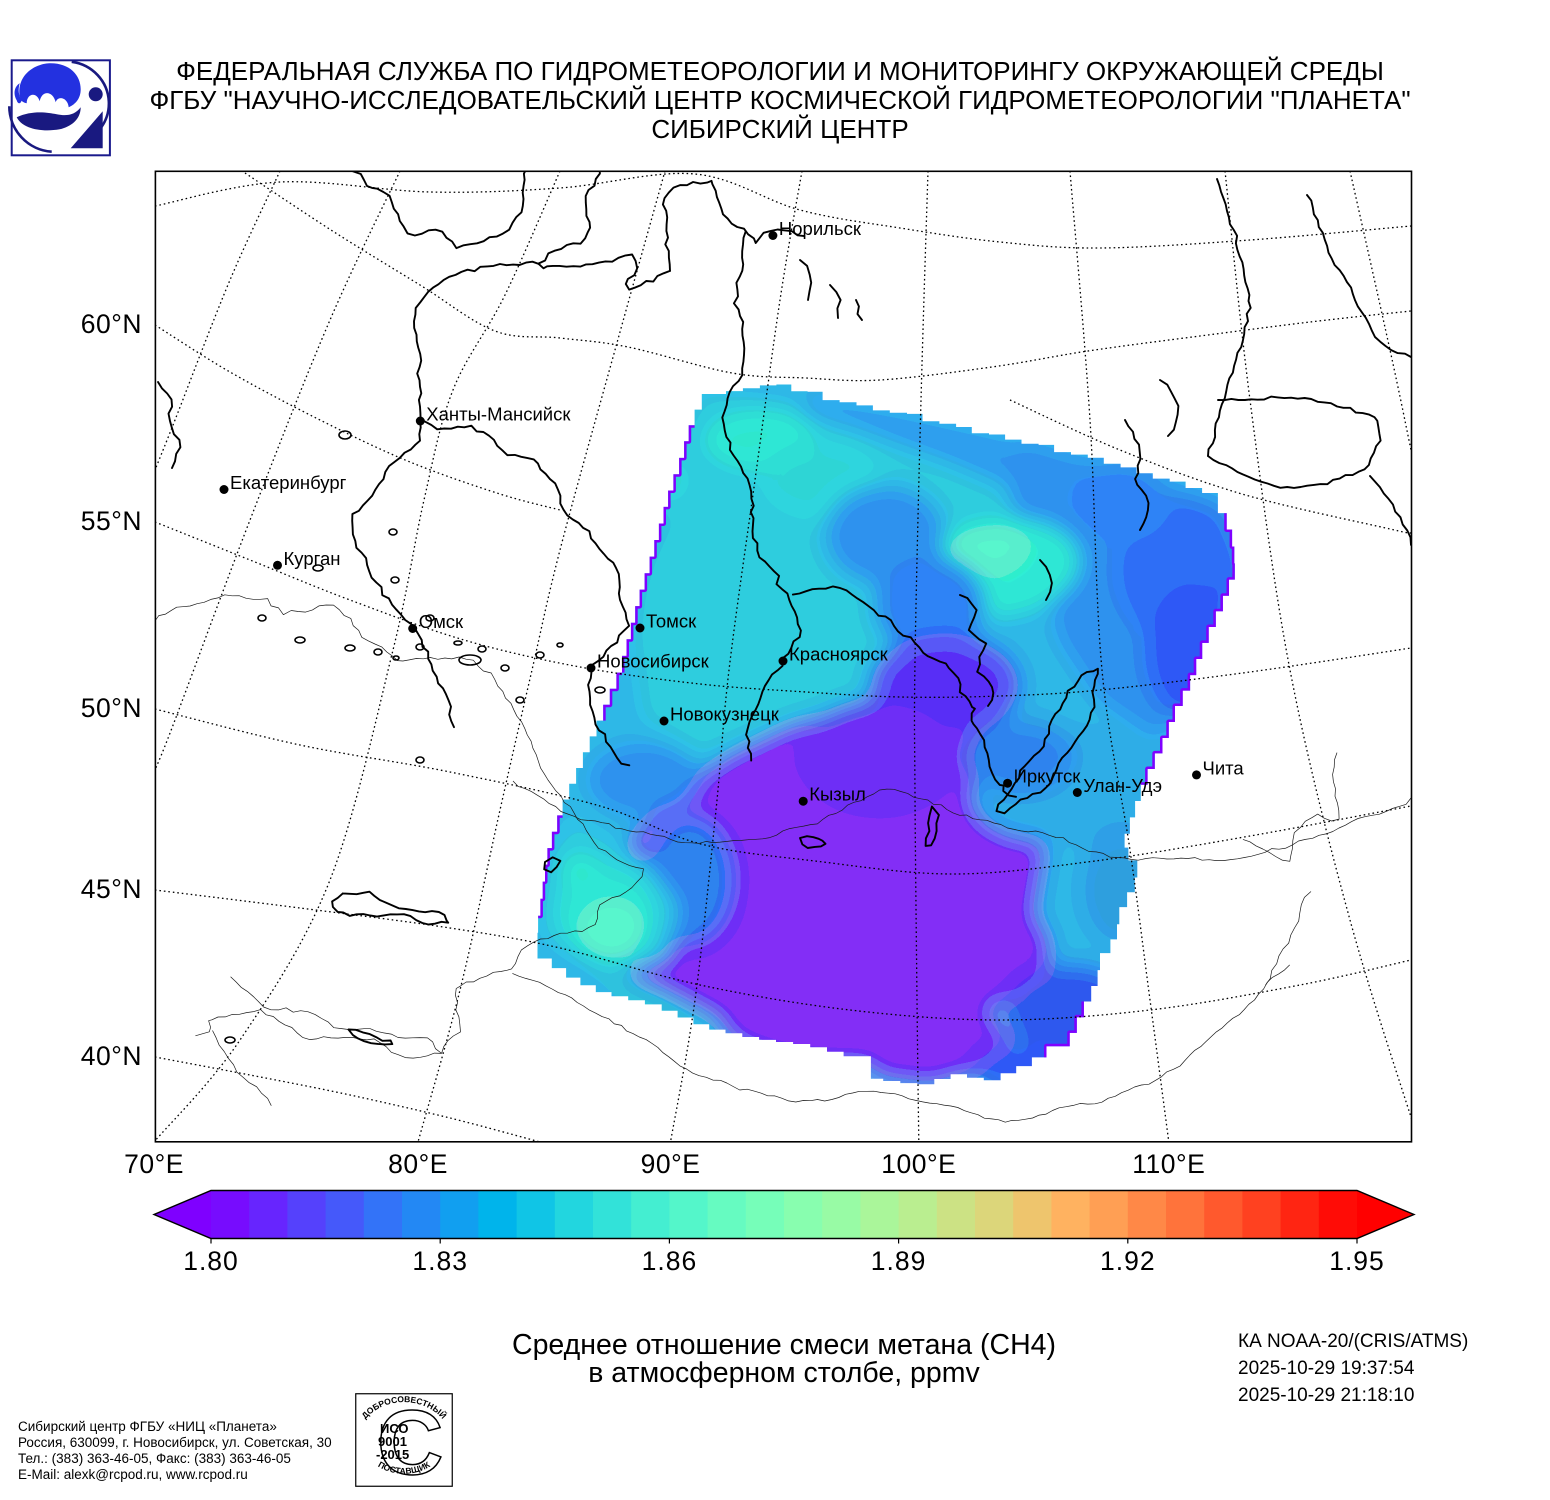  Describe the element at coordinates (392, 1441) in the screenshot. I see `svg-text: 9001` at that location.